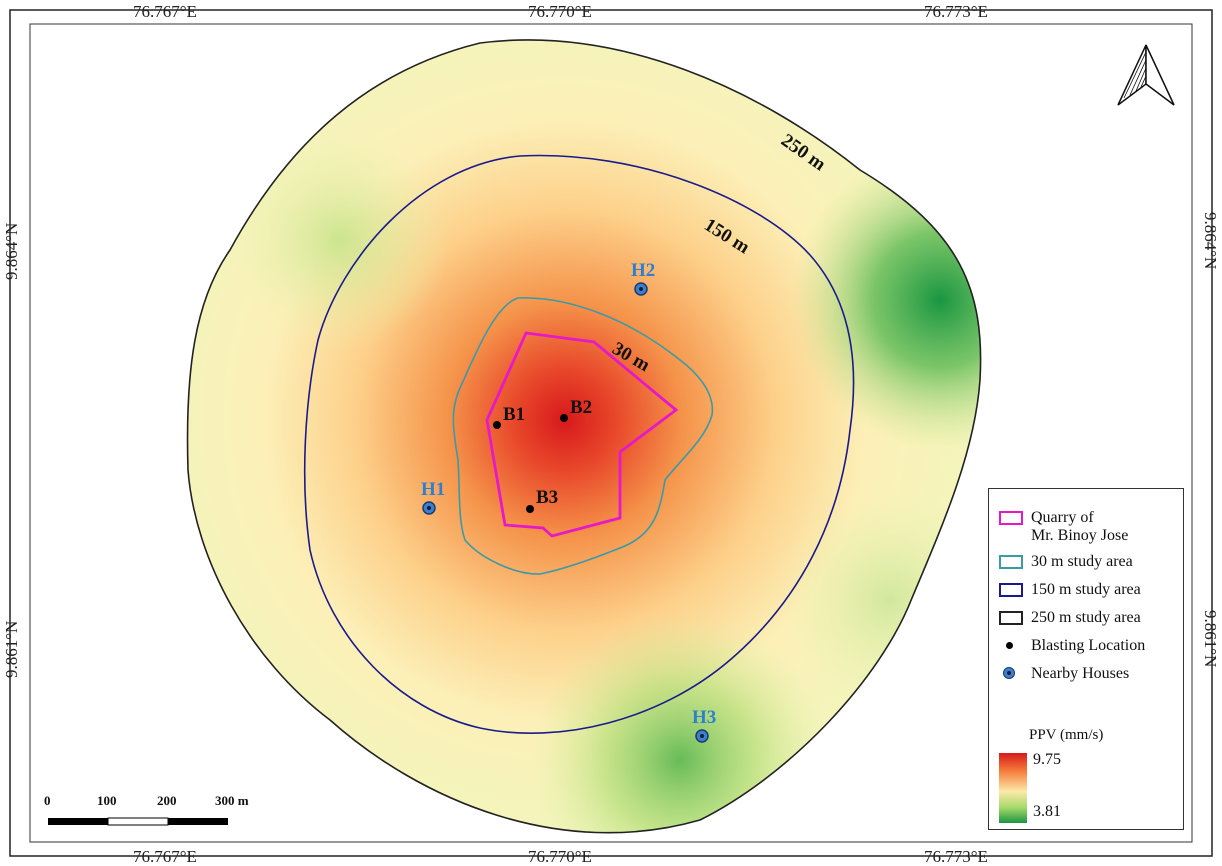 The height and width of the screenshot is (866, 1222). I want to click on legend-blasting-dot, so click(1009, 645).